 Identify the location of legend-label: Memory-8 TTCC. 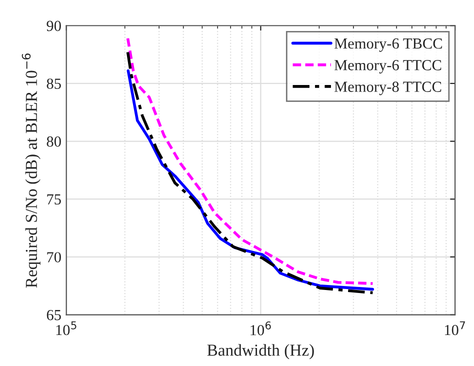
(388, 89).